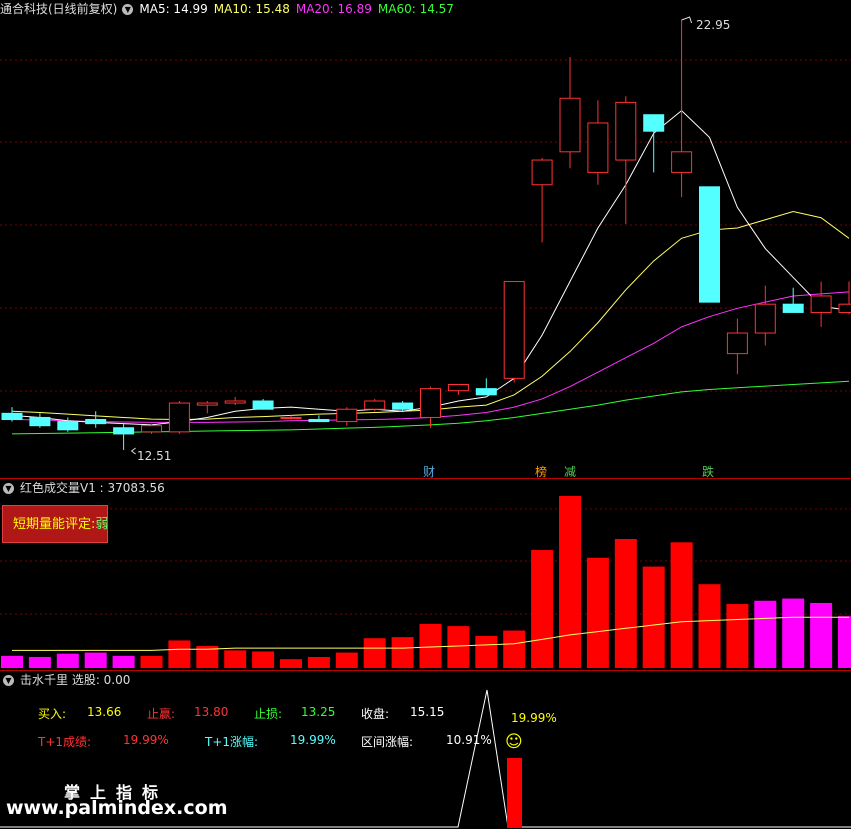 The height and width of the screenshot is (829, 851). Describe the element at coordinates (146, 740) in the screenshot. I see `t1-result-value: 19.99%` at that location.